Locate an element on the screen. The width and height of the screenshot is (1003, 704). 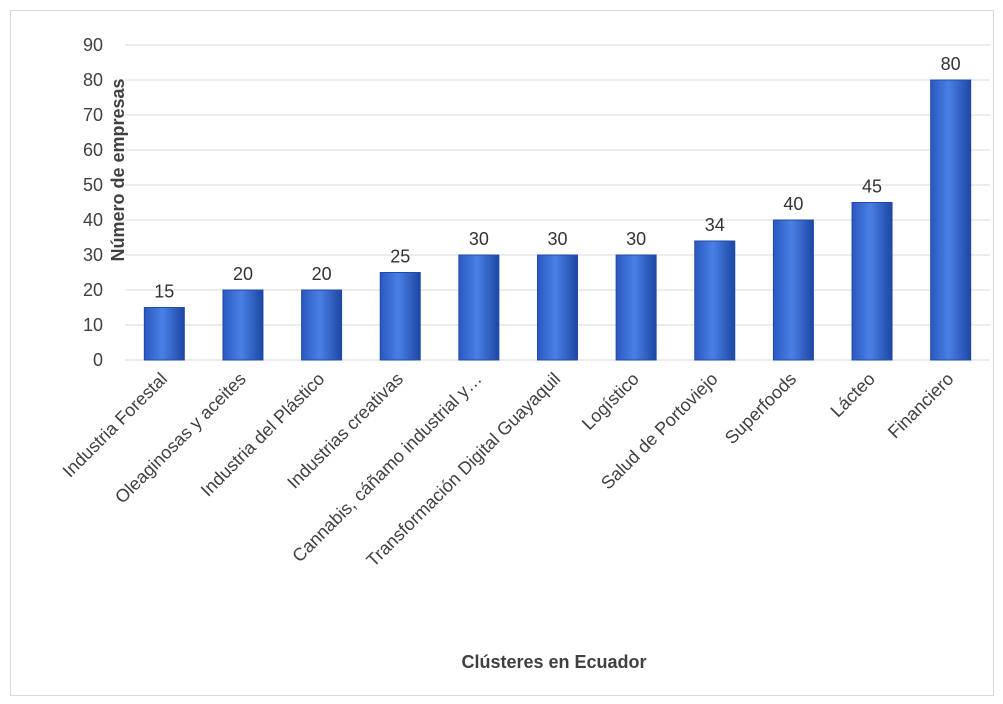
data-label: 15 is located at coordinates (164, 292).